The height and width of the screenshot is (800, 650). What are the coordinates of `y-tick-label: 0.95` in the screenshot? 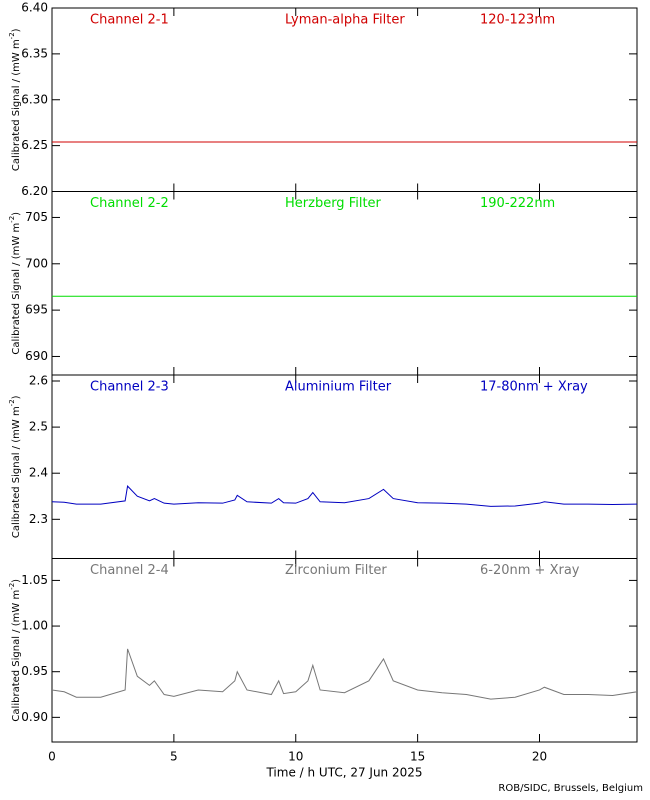 It's located at (34, 671).